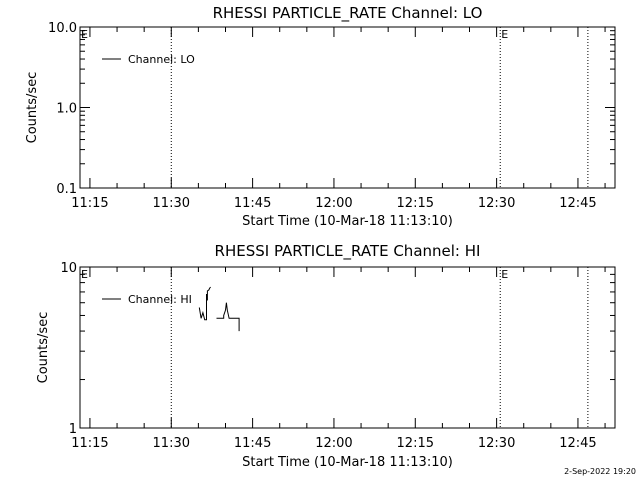 The width and height of the screenshot is (640, 480). What do you see at coordinates (161, 59) in the screenshot?
I see `legend-entry-label: Channel: LO` at bounding box center [161, 59].